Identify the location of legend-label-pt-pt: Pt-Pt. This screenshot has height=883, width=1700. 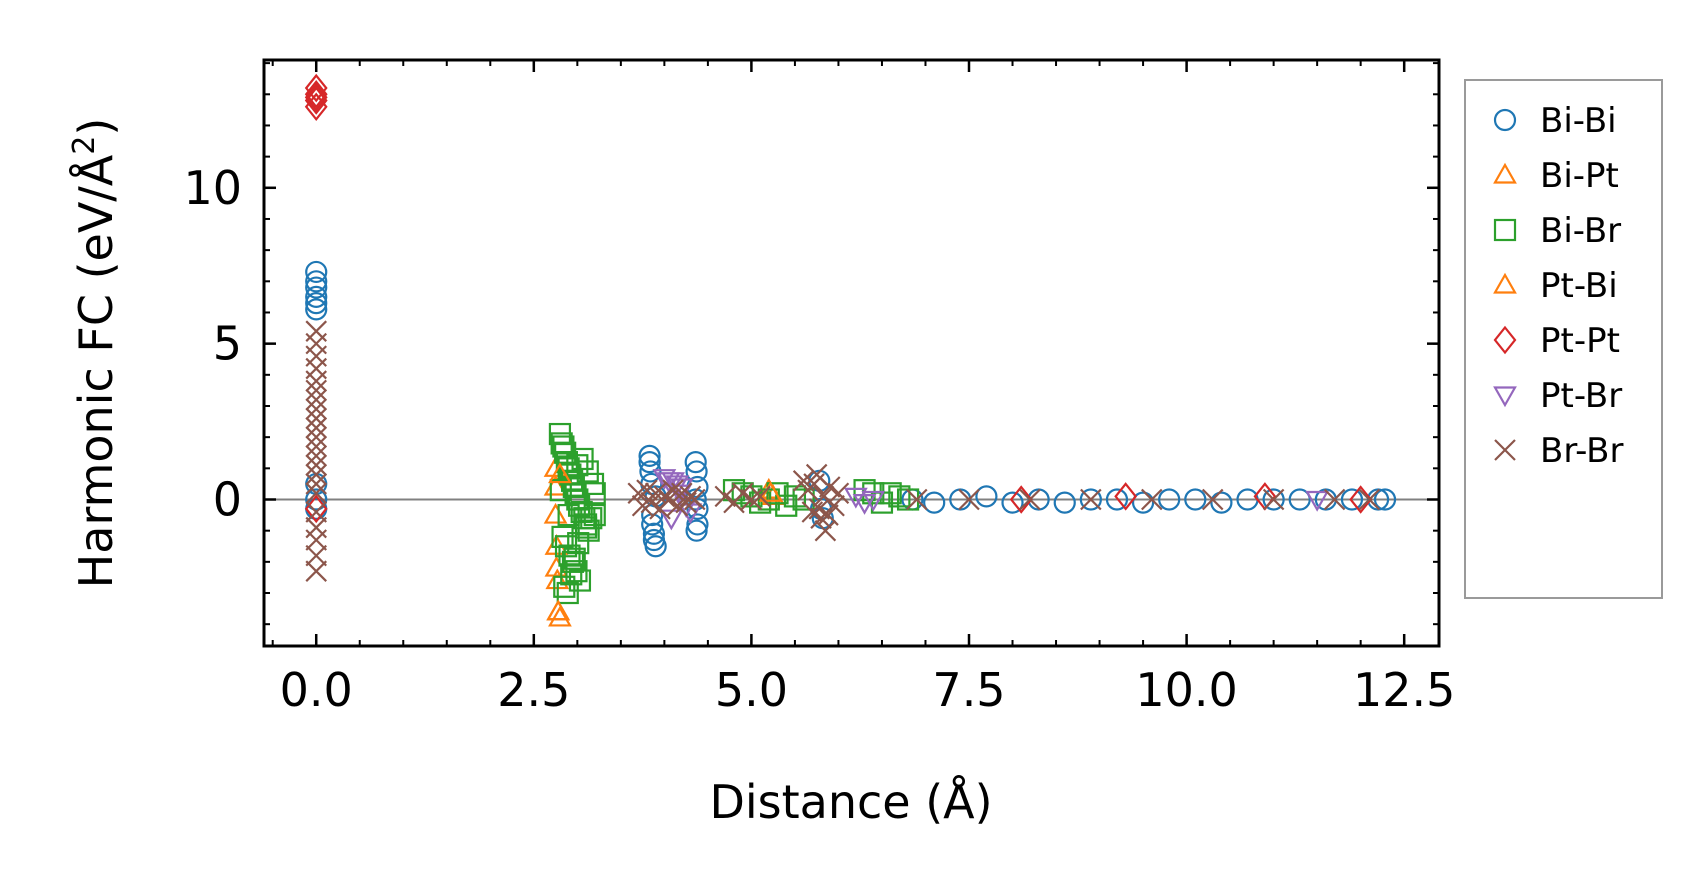
(1580, 341).